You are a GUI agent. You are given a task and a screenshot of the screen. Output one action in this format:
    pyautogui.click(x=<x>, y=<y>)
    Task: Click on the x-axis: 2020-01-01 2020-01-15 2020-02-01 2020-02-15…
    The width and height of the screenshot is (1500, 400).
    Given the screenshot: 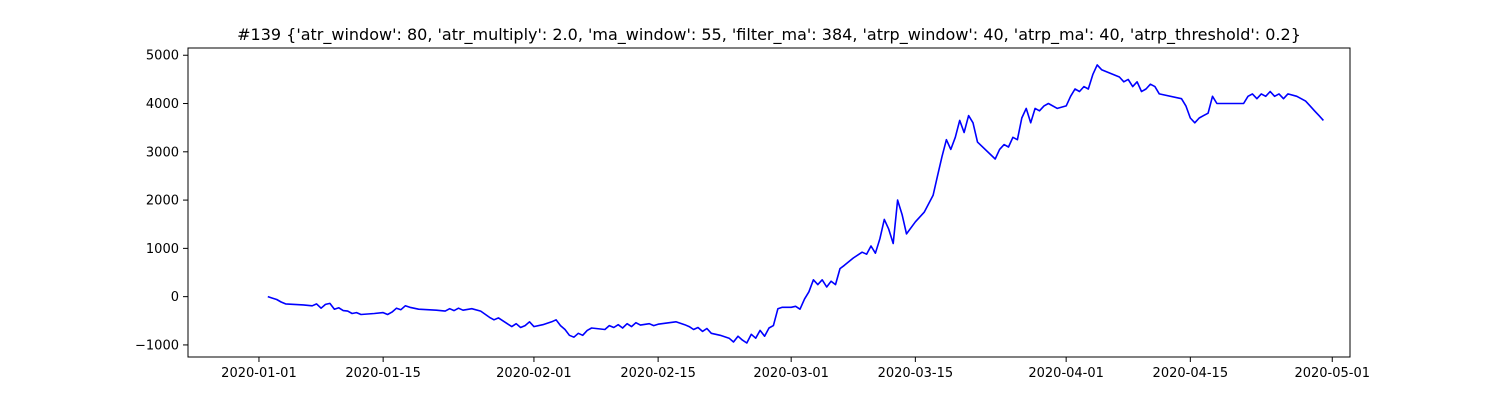 What is the action you would take?
    pyautogui.click(x=795, y=369)
    